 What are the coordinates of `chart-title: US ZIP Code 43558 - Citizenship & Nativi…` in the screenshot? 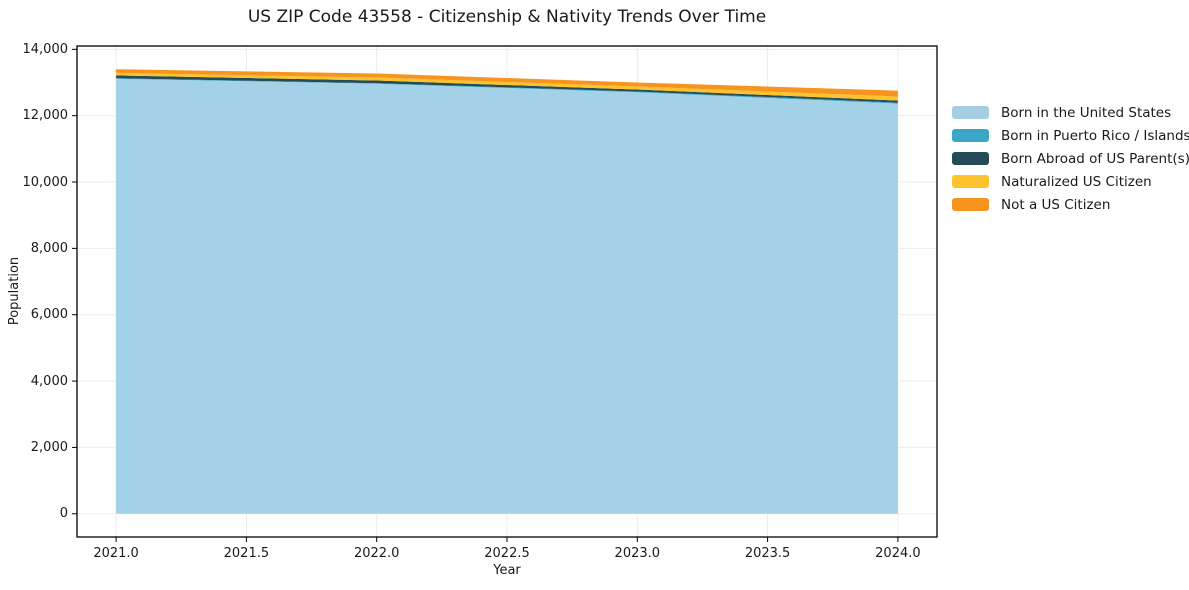 It's located at (507, 17).